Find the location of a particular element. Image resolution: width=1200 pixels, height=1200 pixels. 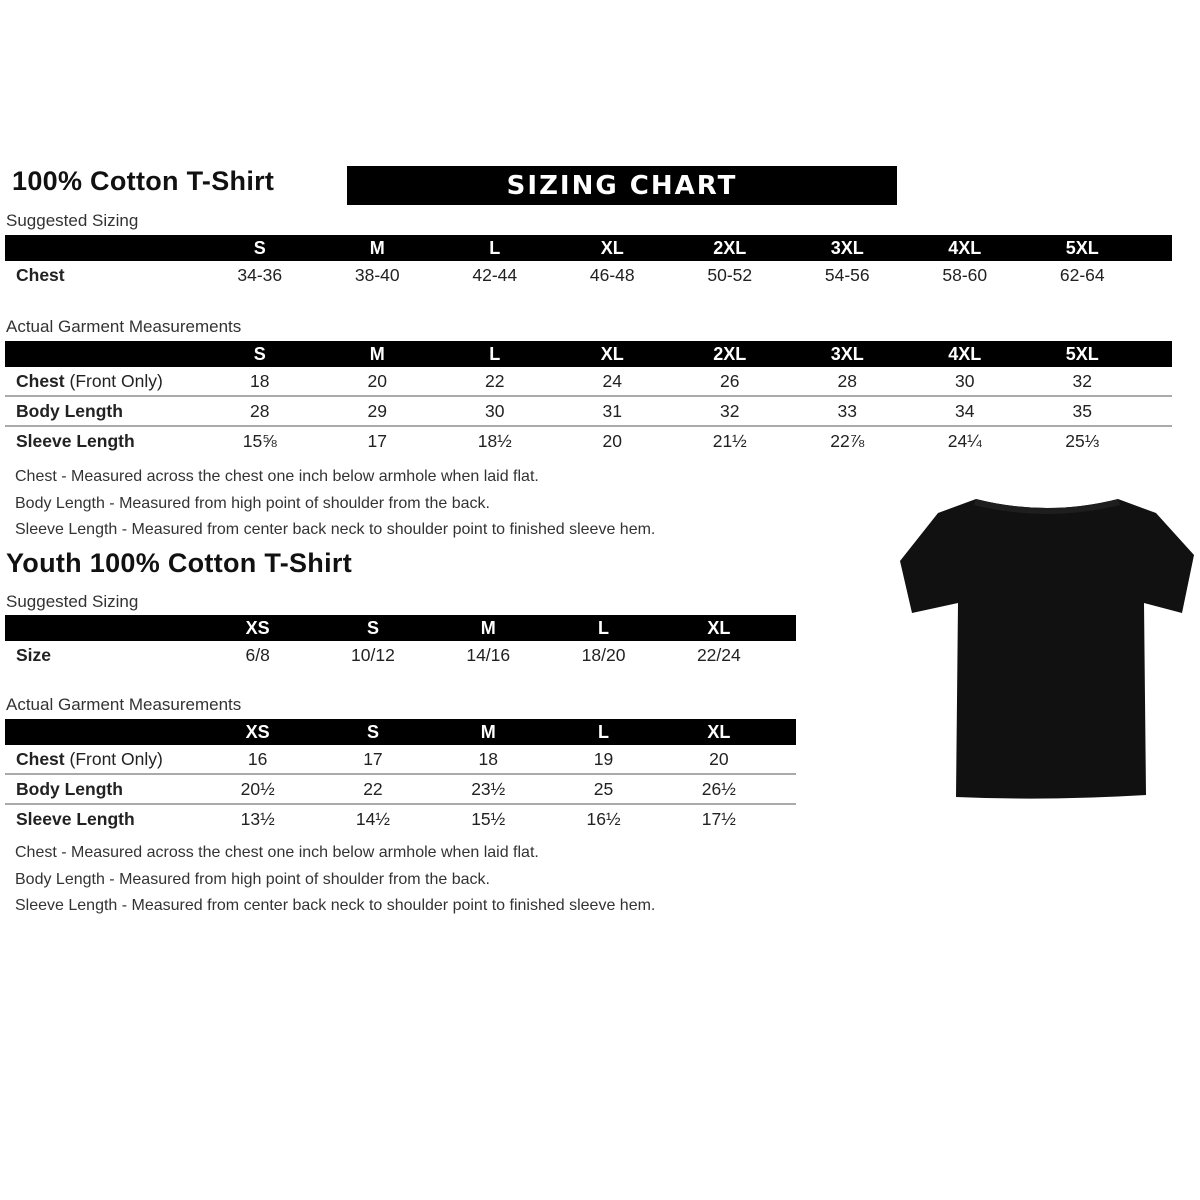

size-header-5xl: 5XL is located at coordinates (1082, 248).